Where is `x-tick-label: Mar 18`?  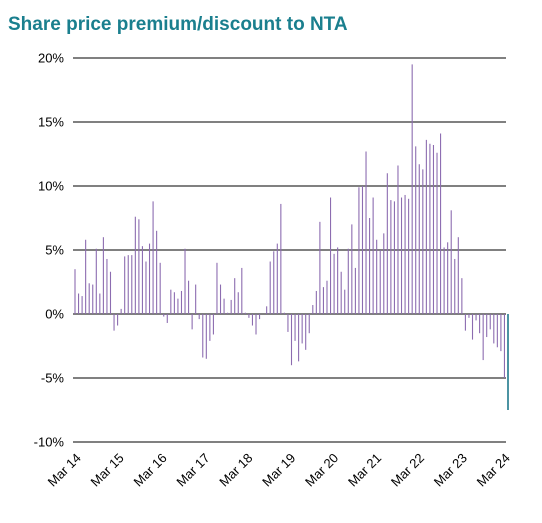 x-tick-label: Mar 18 is located at coordinates (235, 469).